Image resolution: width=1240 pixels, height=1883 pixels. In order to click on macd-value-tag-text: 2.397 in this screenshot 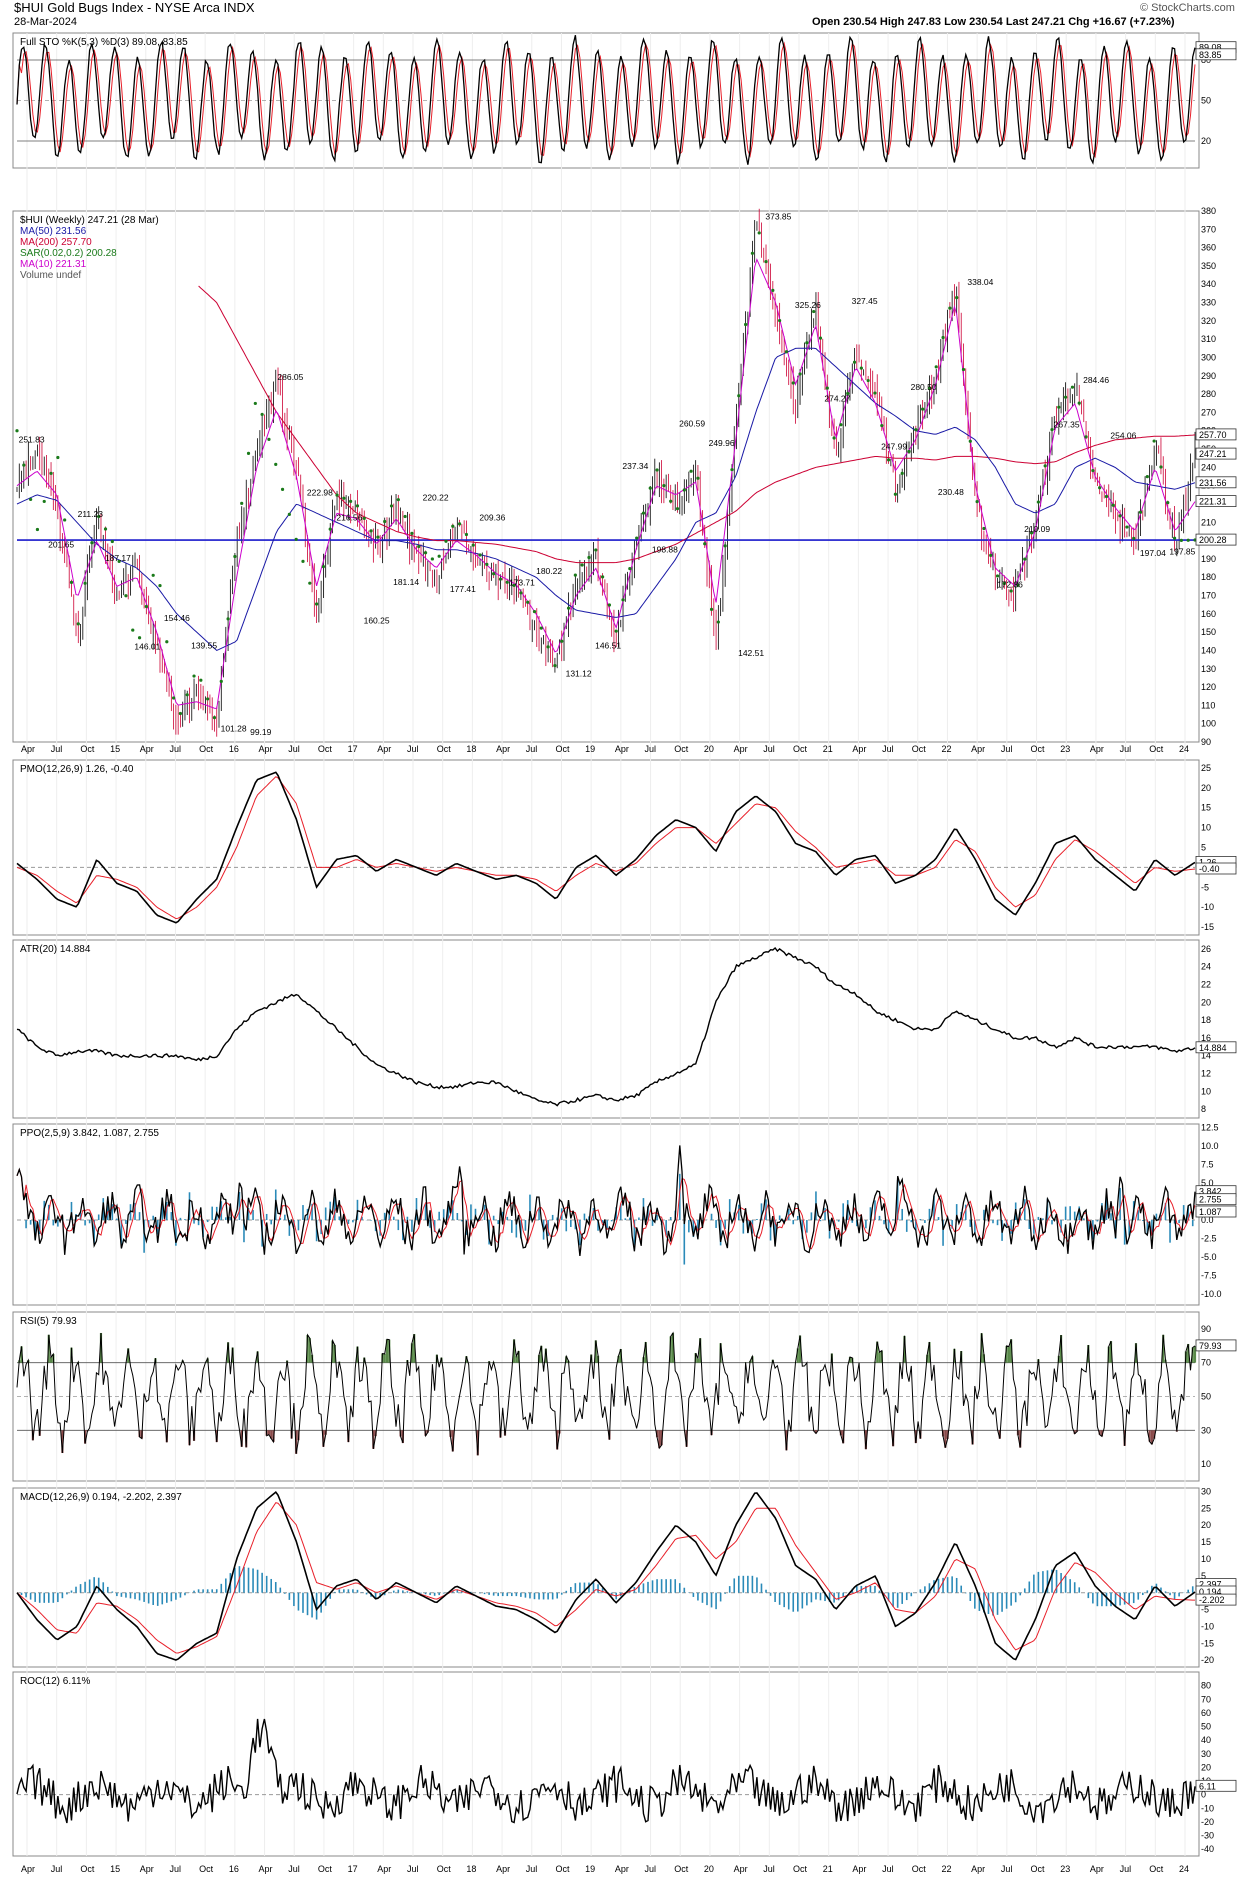, I will do `click(1210, 1585)`.